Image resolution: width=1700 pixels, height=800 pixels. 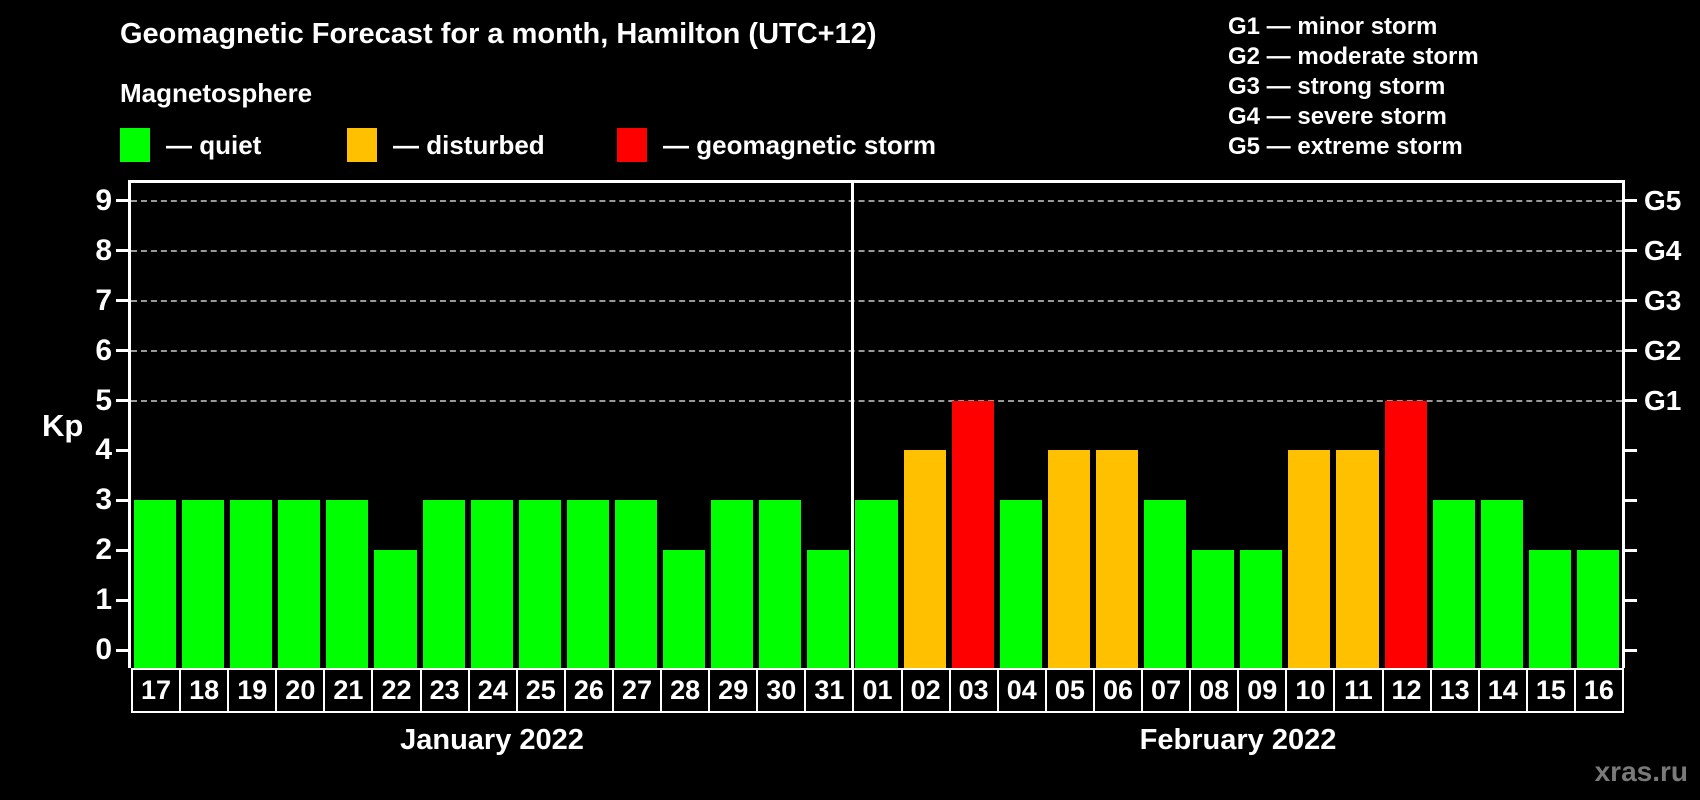 I want to click on x-tick-label: 12, so click(x=1406, y=690).